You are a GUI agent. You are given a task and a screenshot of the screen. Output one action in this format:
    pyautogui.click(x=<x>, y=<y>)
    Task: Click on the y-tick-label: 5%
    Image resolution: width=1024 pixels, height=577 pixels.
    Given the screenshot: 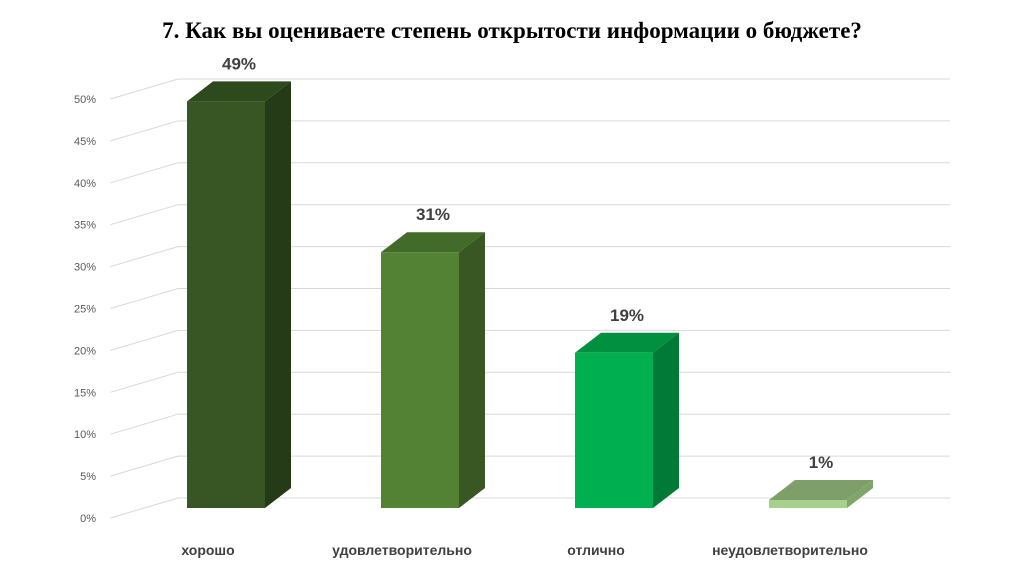 What is the action you would take?
    pyautogui.click(x=88, y=477)
    